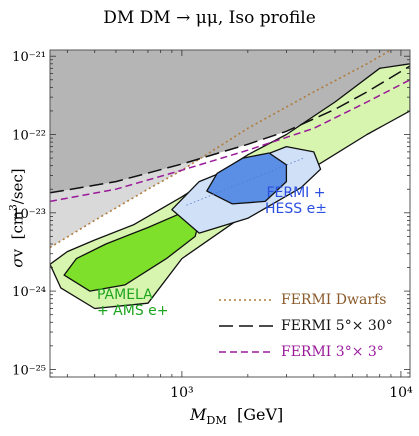  What do you see at coordinates (29, 292) in the screenshot?
I see `y-tick-label: 10⁻²⁴` at bounding box center [29, 292].